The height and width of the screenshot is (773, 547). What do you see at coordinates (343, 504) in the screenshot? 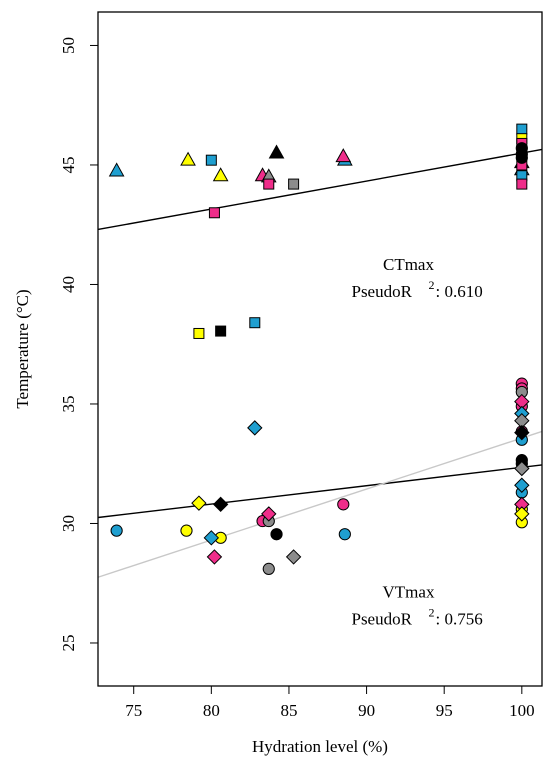
I see `circle-point-magenta` at bounding box center [343, 504].